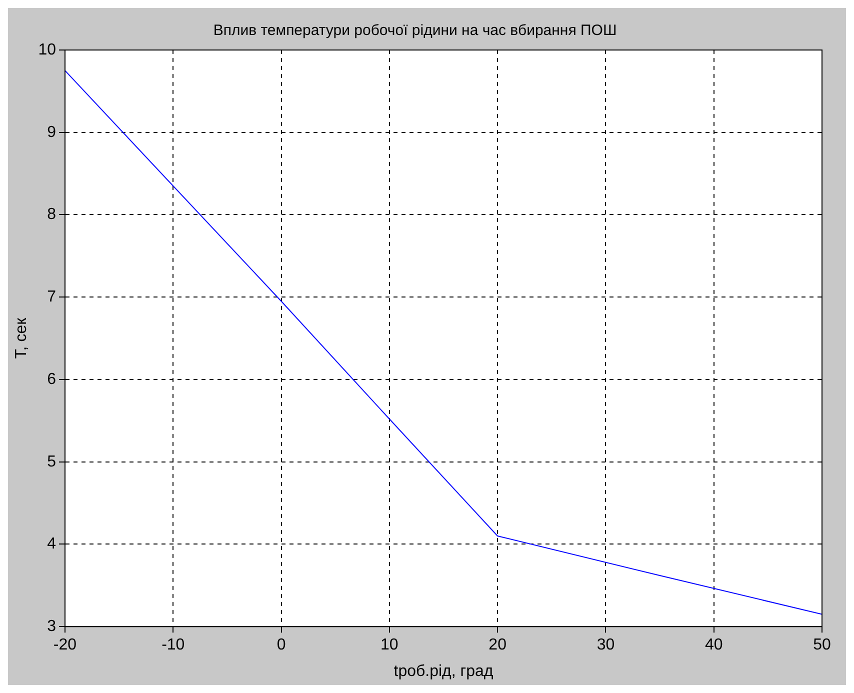  Describe the element at coordinates (497, 645) in the screenshot. I see `x-tick-label: 20` at that location.